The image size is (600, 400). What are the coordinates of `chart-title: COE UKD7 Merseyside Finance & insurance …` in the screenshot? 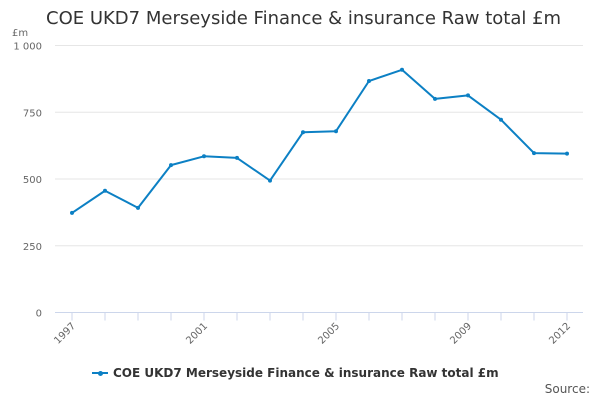 It's located at (304, 18).